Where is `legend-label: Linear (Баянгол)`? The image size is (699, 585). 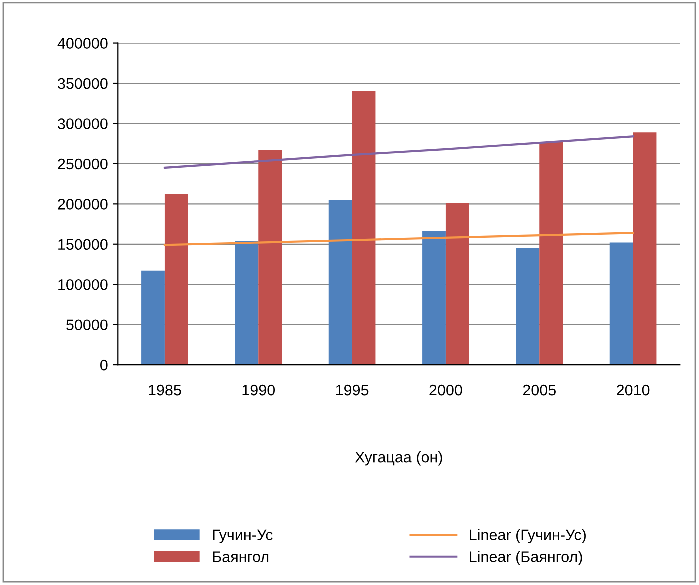
legend-label: Linear (Баянгол) is located at coordinates (526, 558).